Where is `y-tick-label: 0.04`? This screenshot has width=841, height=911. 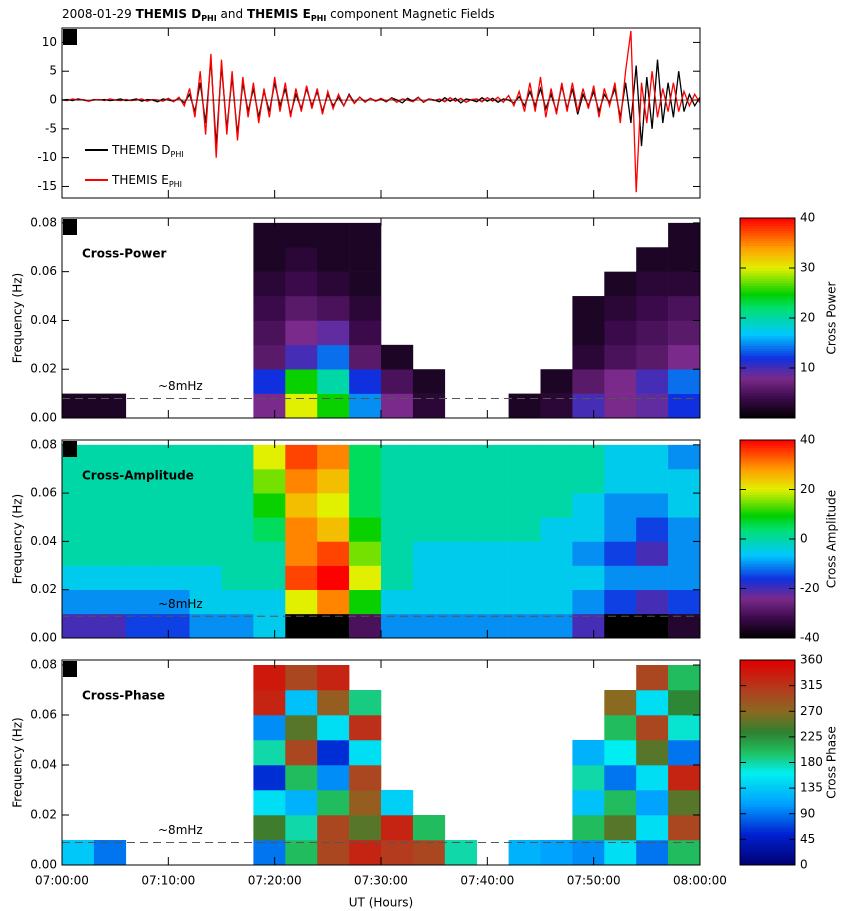 y-tick-label: 0.04 is located at coordinates (43, 541).